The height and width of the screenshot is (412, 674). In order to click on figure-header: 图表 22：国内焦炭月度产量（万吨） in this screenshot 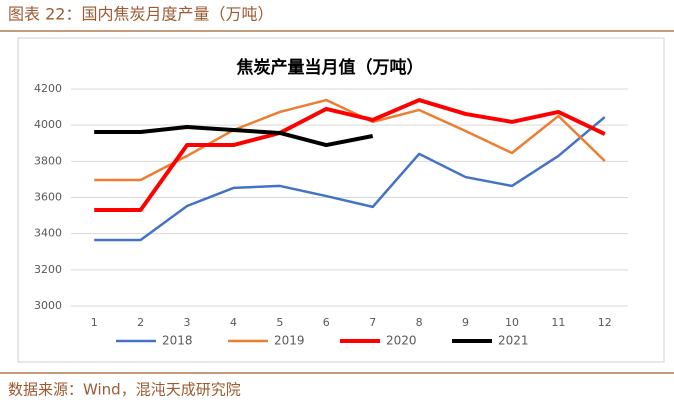, I will do `click(140, 14)`.